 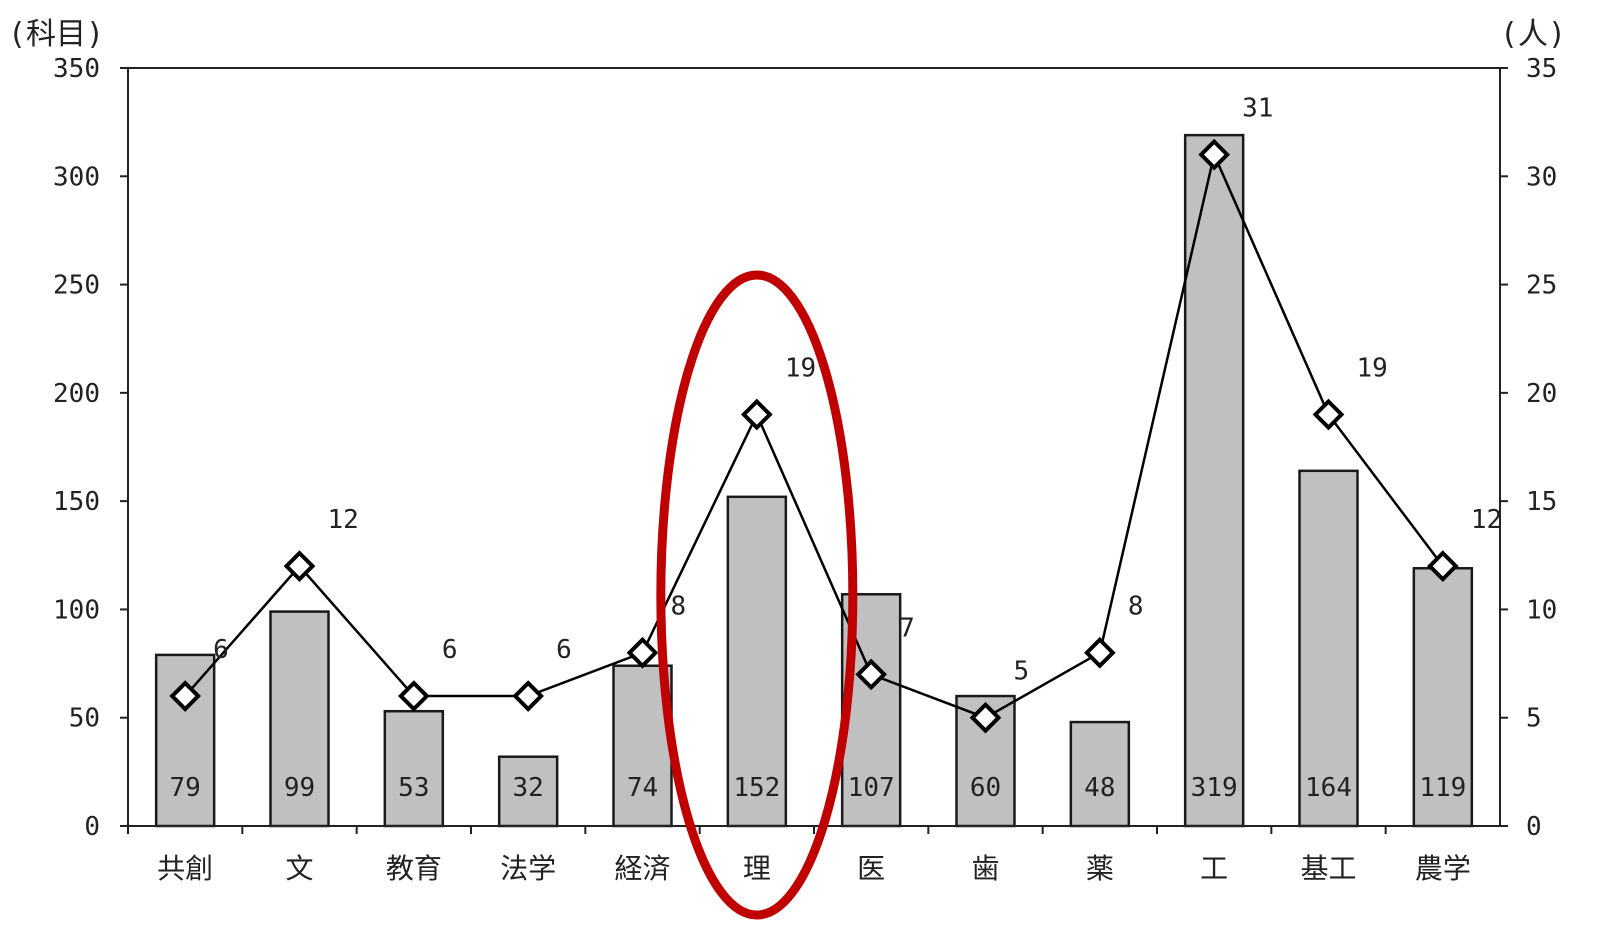 What do you see at coordinates (1534, 719) in the screenshot?
I see `y-tick-label-right: 5` at bounding box center [1534, 719].